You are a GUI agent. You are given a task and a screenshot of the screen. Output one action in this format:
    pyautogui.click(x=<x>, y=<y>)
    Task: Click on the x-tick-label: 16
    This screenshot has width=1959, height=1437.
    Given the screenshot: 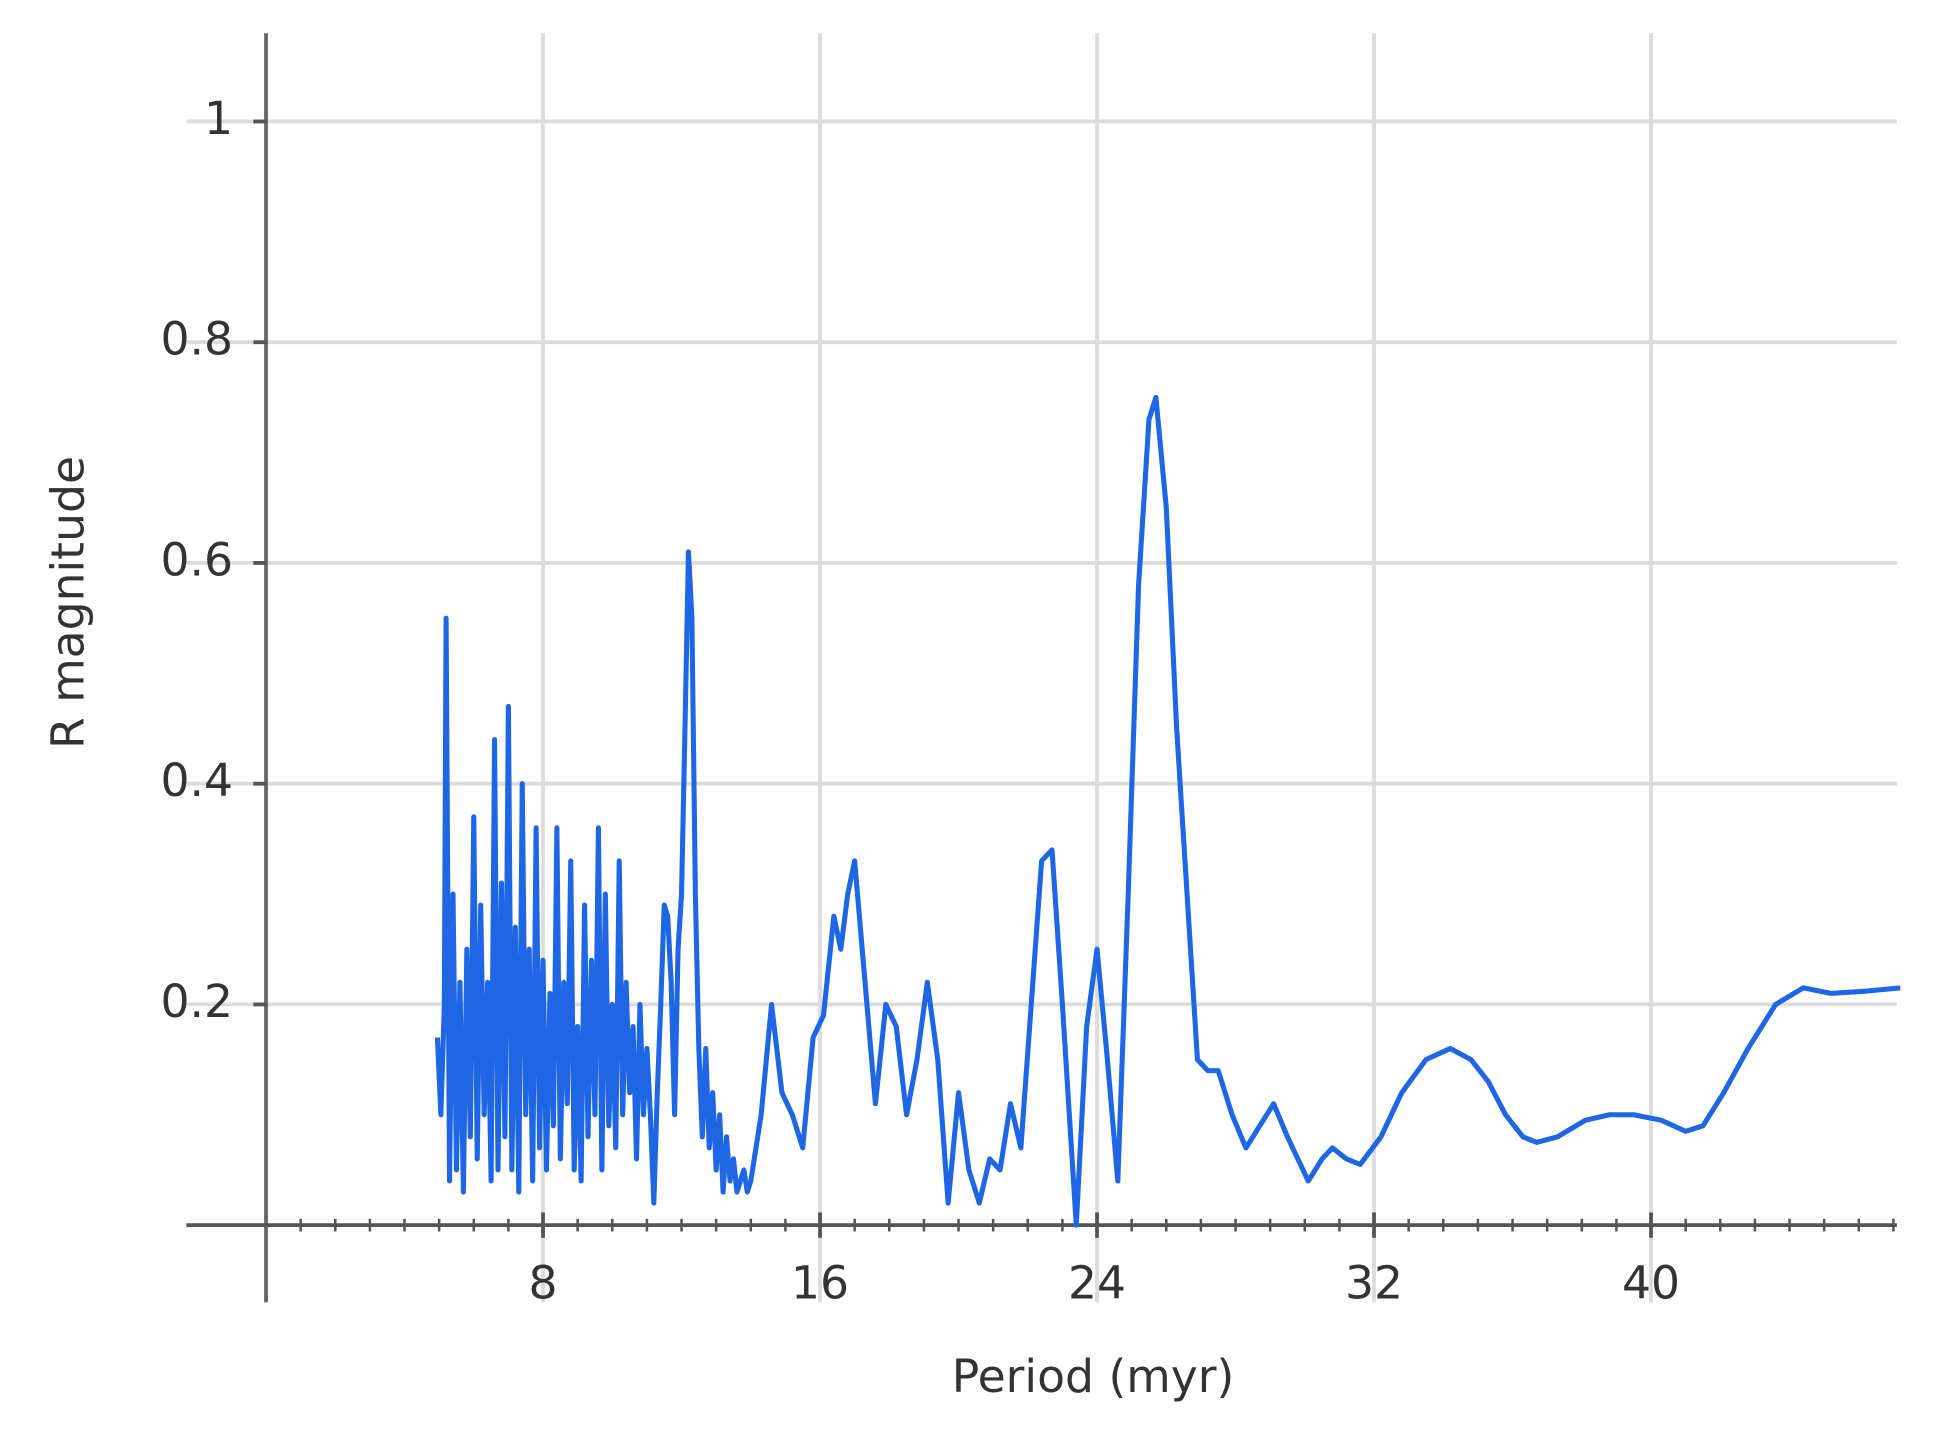 What is the action you would take?
    pyautogui.click(x=820, y=1283)
    